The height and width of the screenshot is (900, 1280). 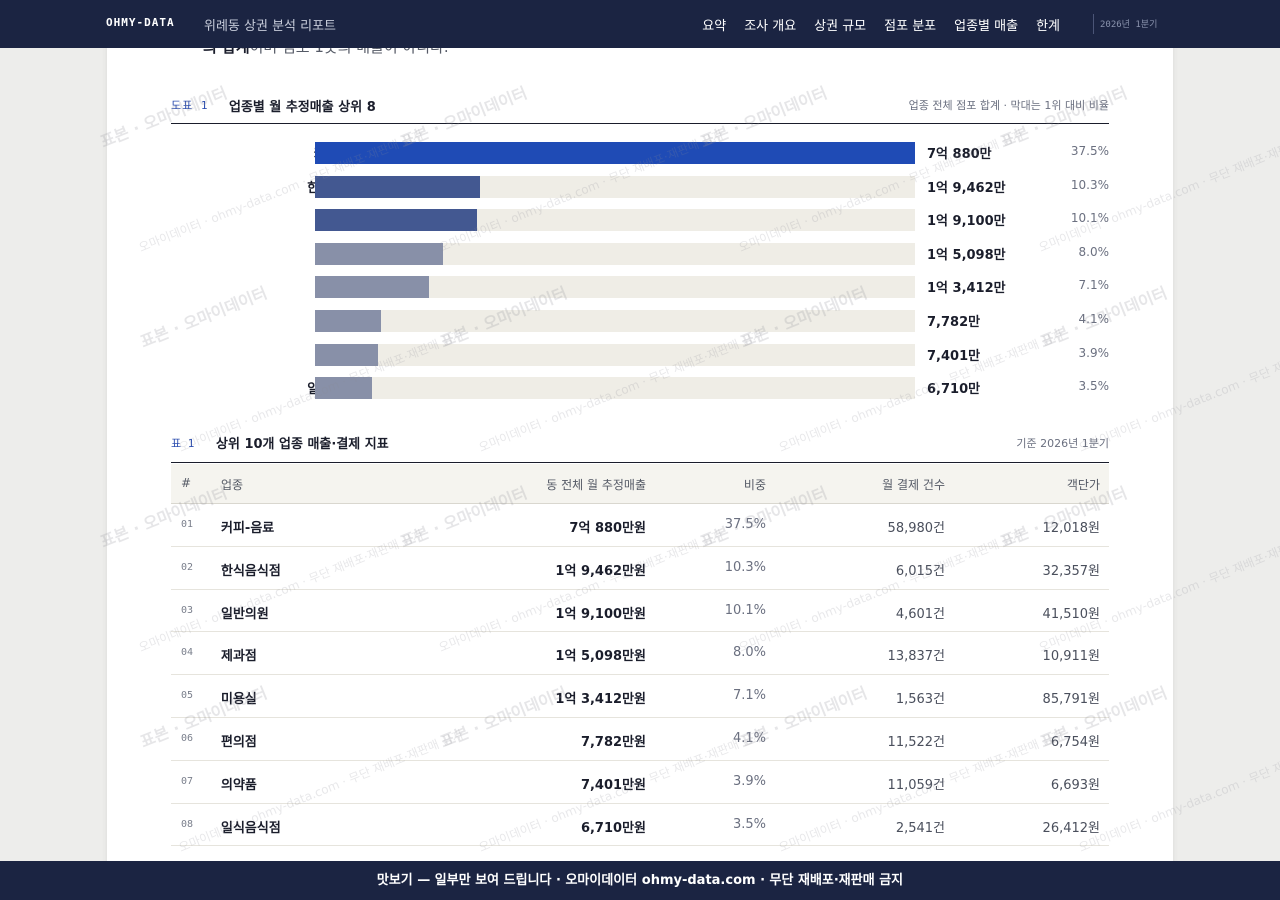 What do you see at coordinates (966, 289) in the screenshot?
I see `bar-value-label: 1억 3,412만` at bounding box center [966, 289].